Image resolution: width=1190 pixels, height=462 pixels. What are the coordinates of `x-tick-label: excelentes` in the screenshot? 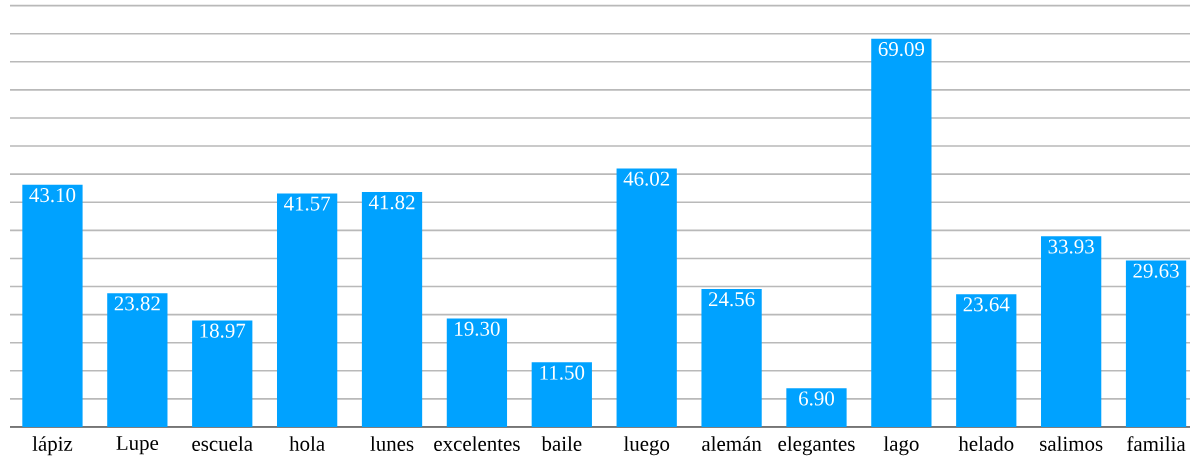 It's located at (477, 443).